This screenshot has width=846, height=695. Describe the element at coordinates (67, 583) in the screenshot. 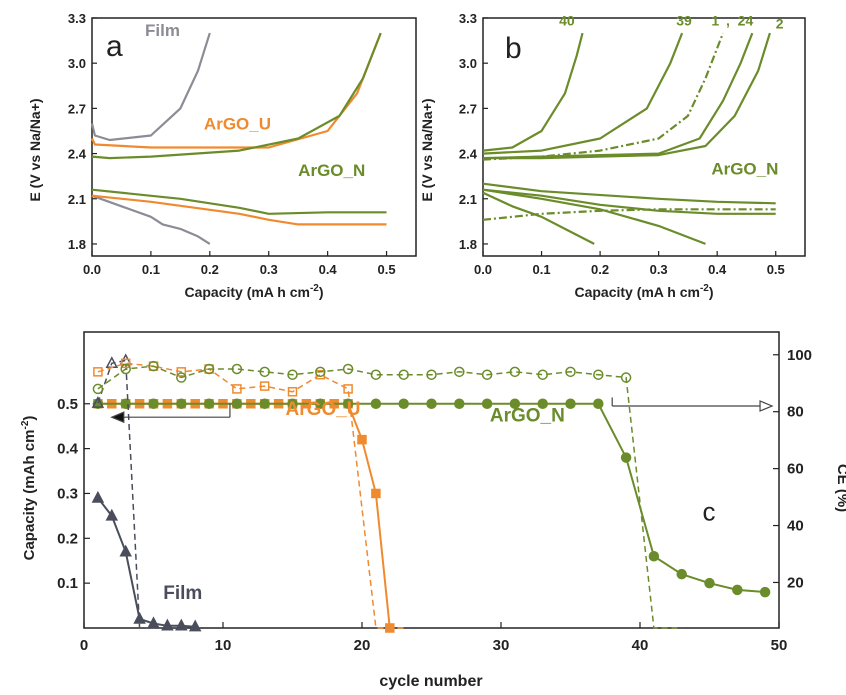

I see `y-tick-label: 0.1` at that location.